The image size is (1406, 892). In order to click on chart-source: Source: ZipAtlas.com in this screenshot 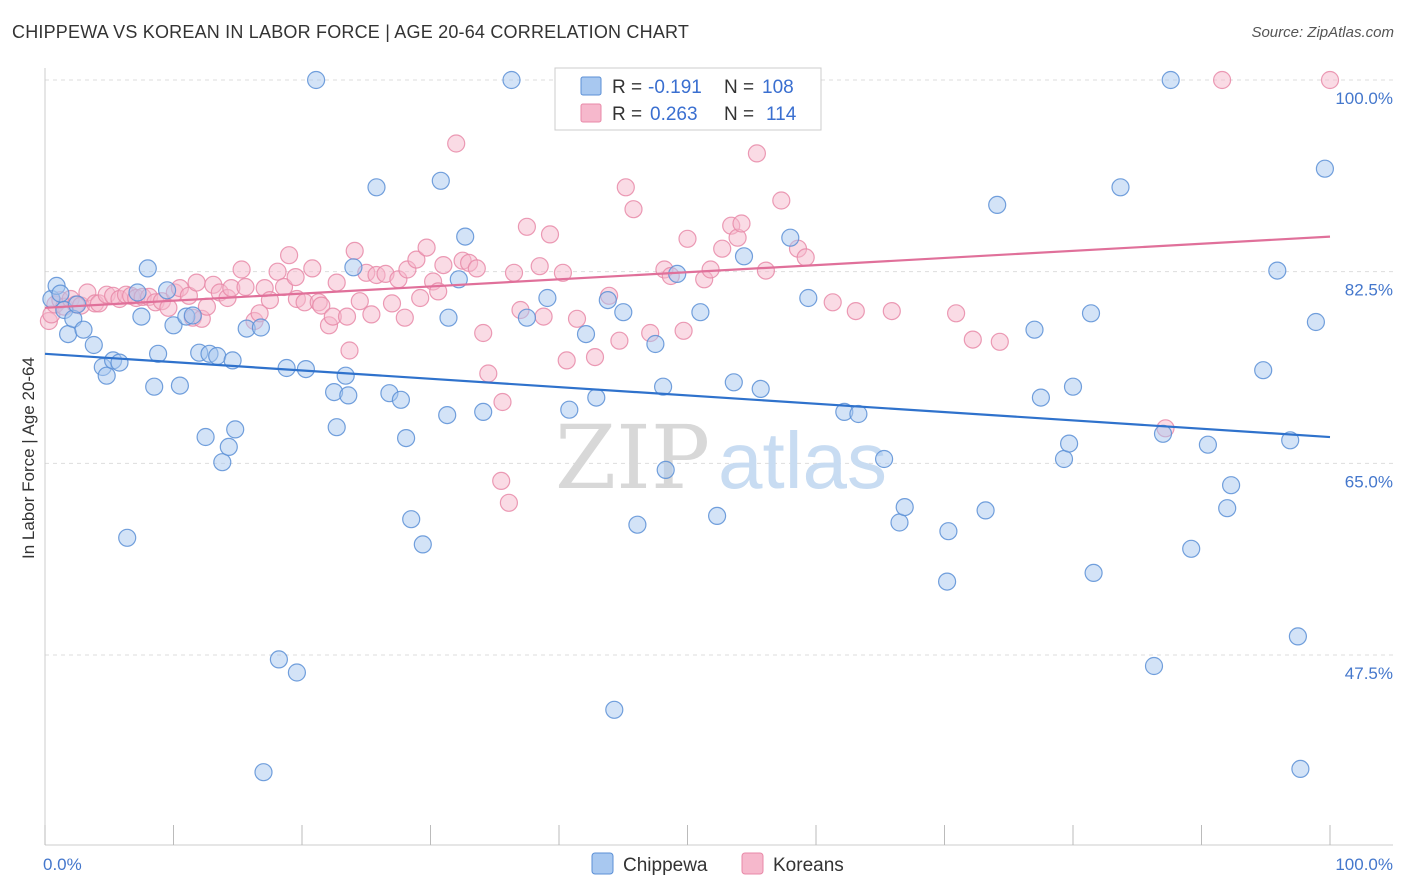, I will do `click(1322, 32)`.